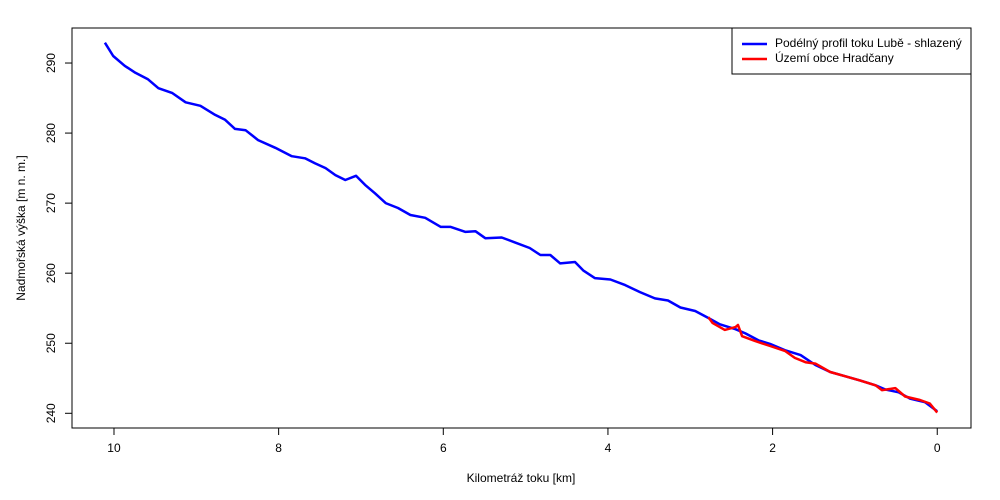 The height and width of the screenshot is (500, 1000). What do you see at coordinates (937, 448) in the screenshot?
I see `x-tick-label: 0` at bounding box center [937, 448].